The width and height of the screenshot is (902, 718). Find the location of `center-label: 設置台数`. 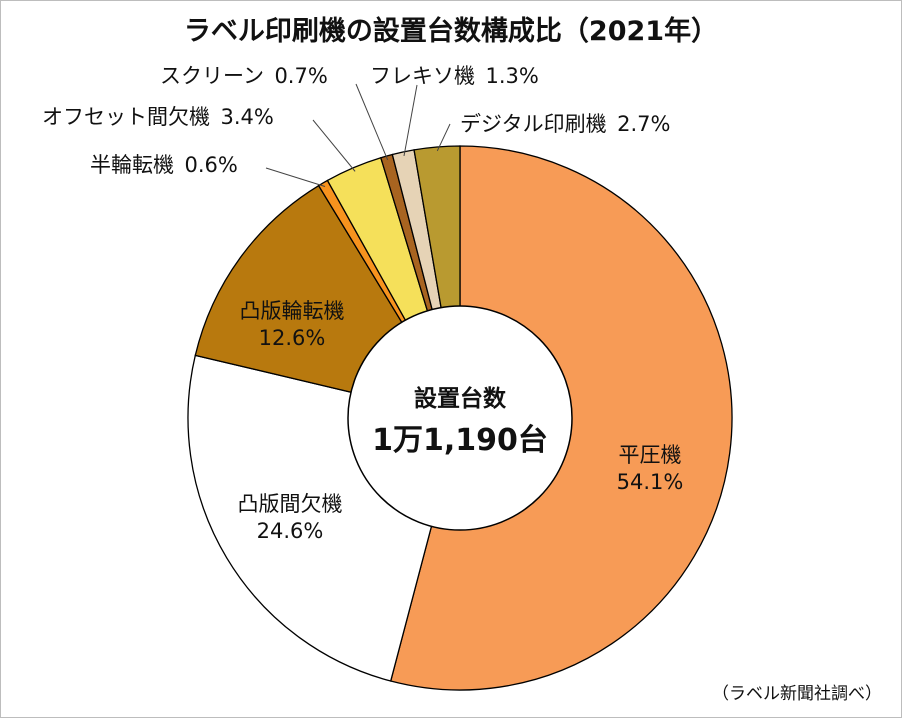

center-label: 設置台数 is located at coordinates (460, 398).